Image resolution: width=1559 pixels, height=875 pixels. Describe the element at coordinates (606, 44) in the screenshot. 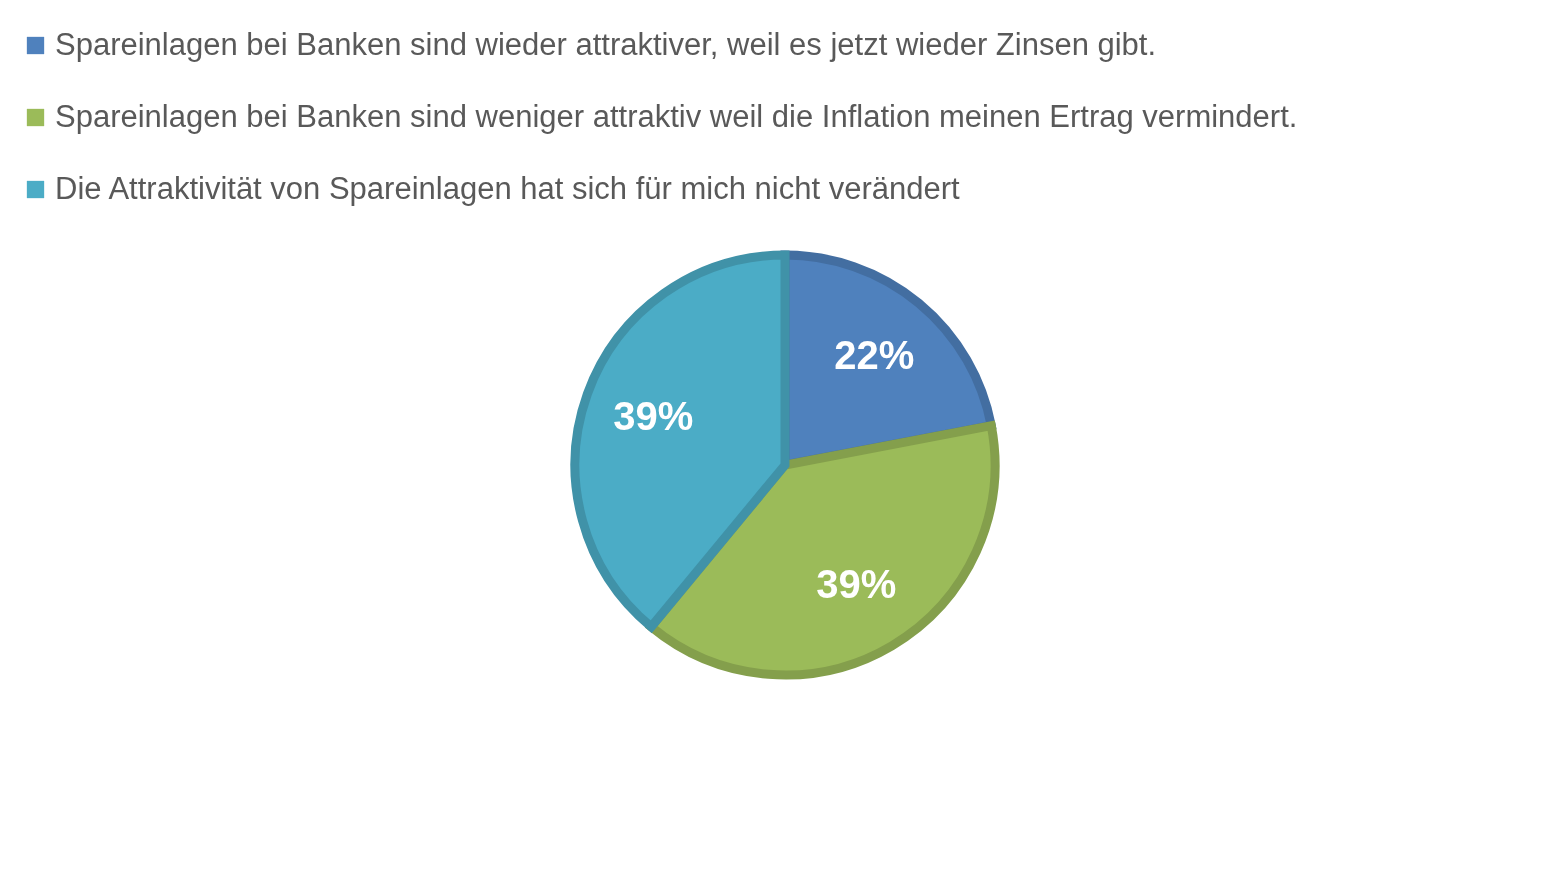

I see `legend-label: Spareinlagen bei Banken sind wieder attraktiver, weil es jetzt wieder Zinsen gibt.` at that location.